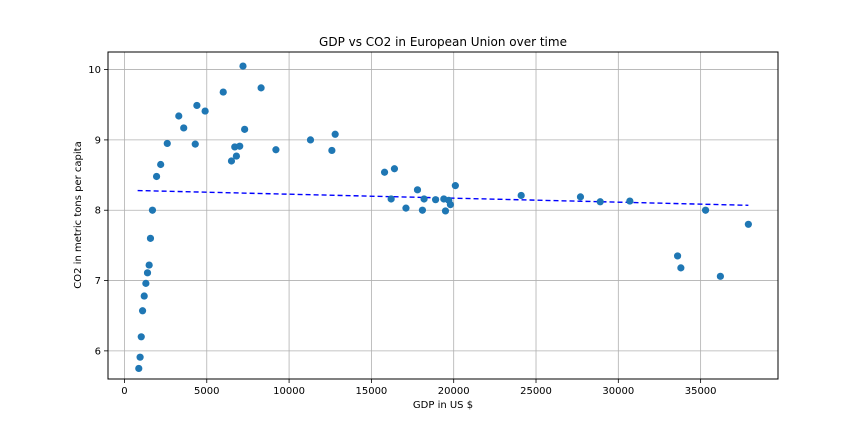 The width and height of the screenshot is (864, 432). I want to click on y-tick-label: 7, so click(98, 281).